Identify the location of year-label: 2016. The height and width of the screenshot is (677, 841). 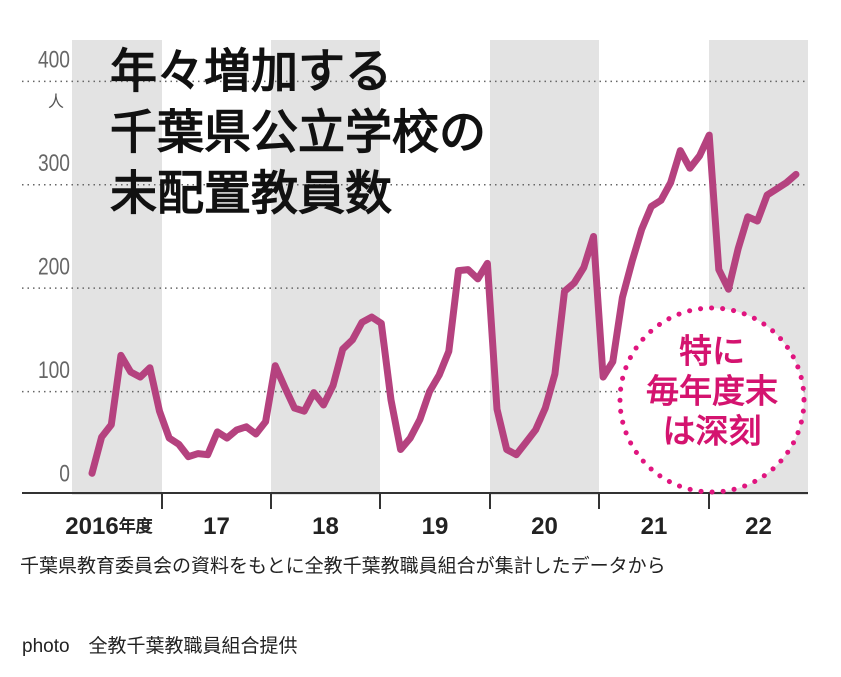
(91, 526).